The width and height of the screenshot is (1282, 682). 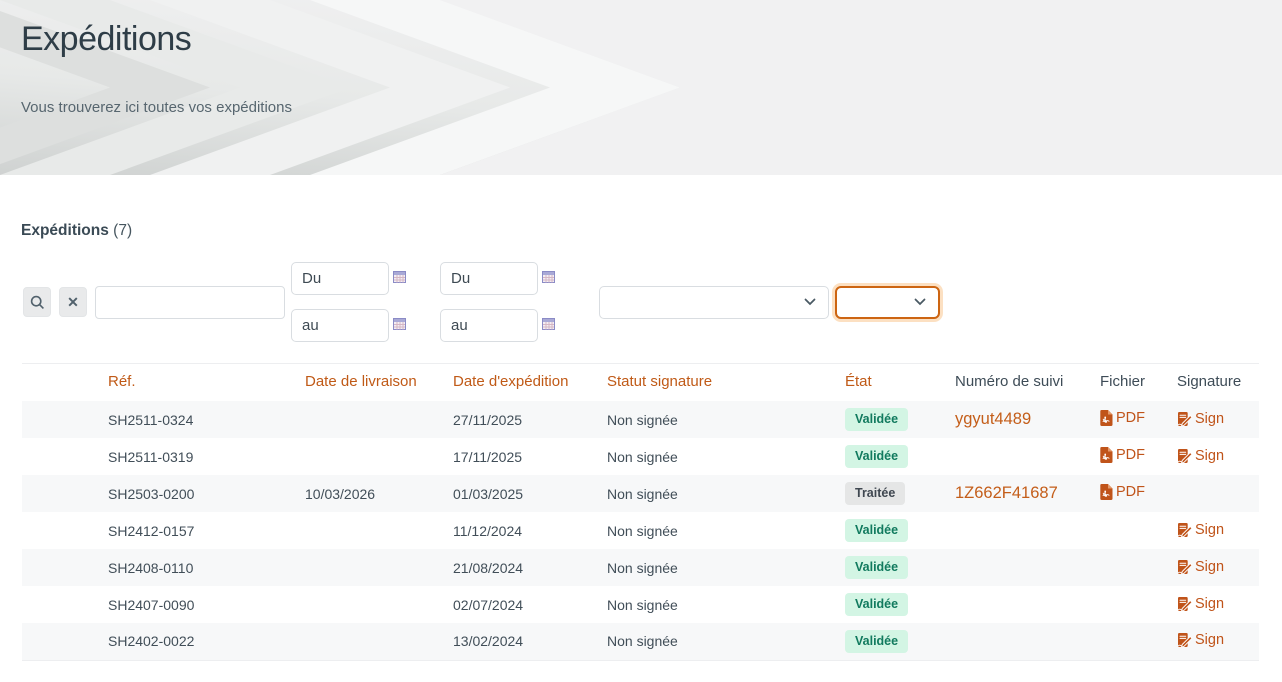 What do you see at coordinates (497, 302) in the screenshot?
I see `shipping-date-filter` at bounding box center [497, 302].